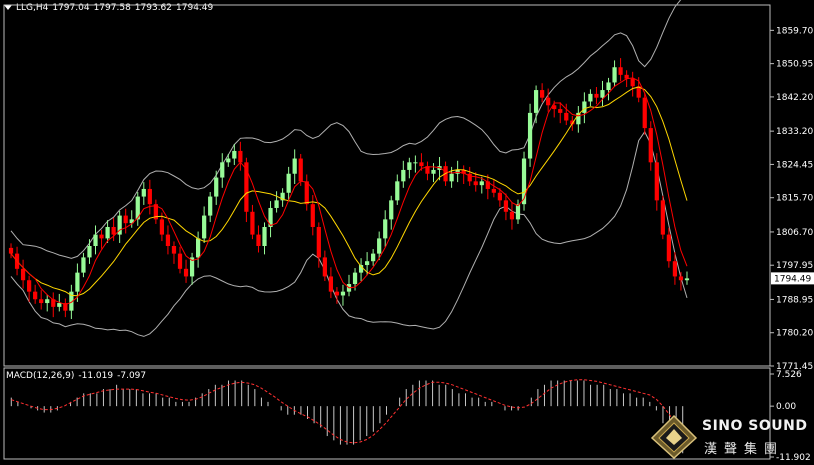 This screenshot has width=814, height=465. I want to click on price-axis-label: 1842.20, so click(794, 98).